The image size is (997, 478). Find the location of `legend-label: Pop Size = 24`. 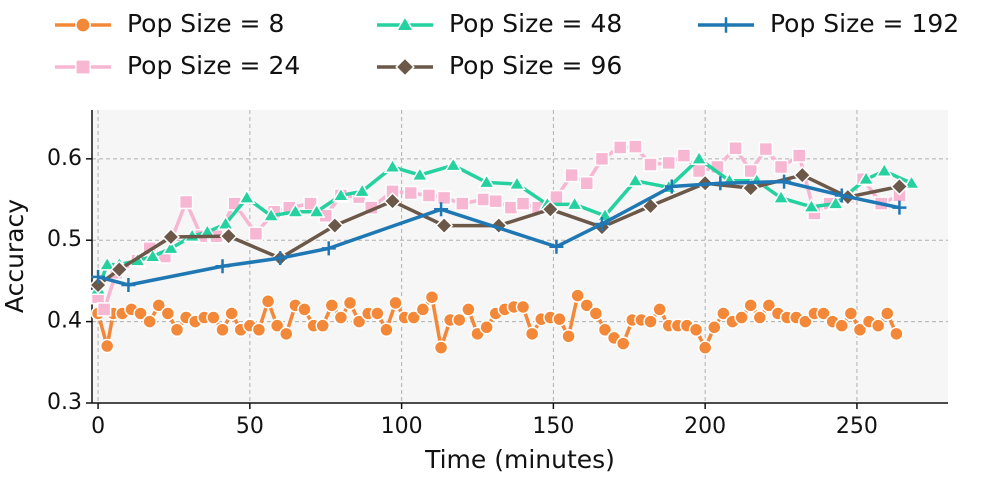

legend-label: Pop Size = 24 is located at coordinates (213, 65).